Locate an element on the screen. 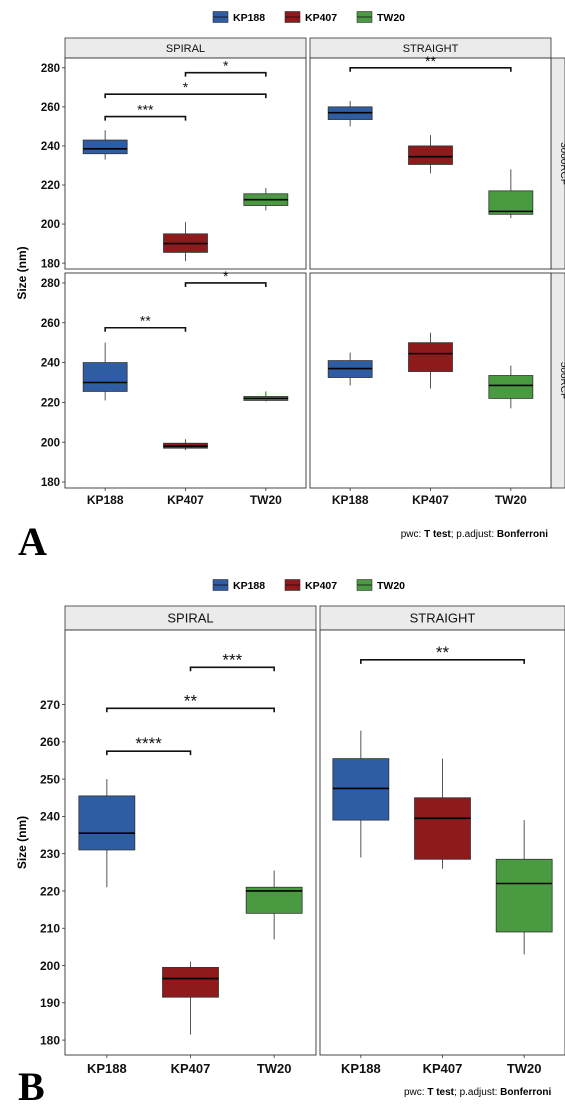  panel-a-facet-spiral-500rcf-box-kp188 is located at coordinates (105, 377).